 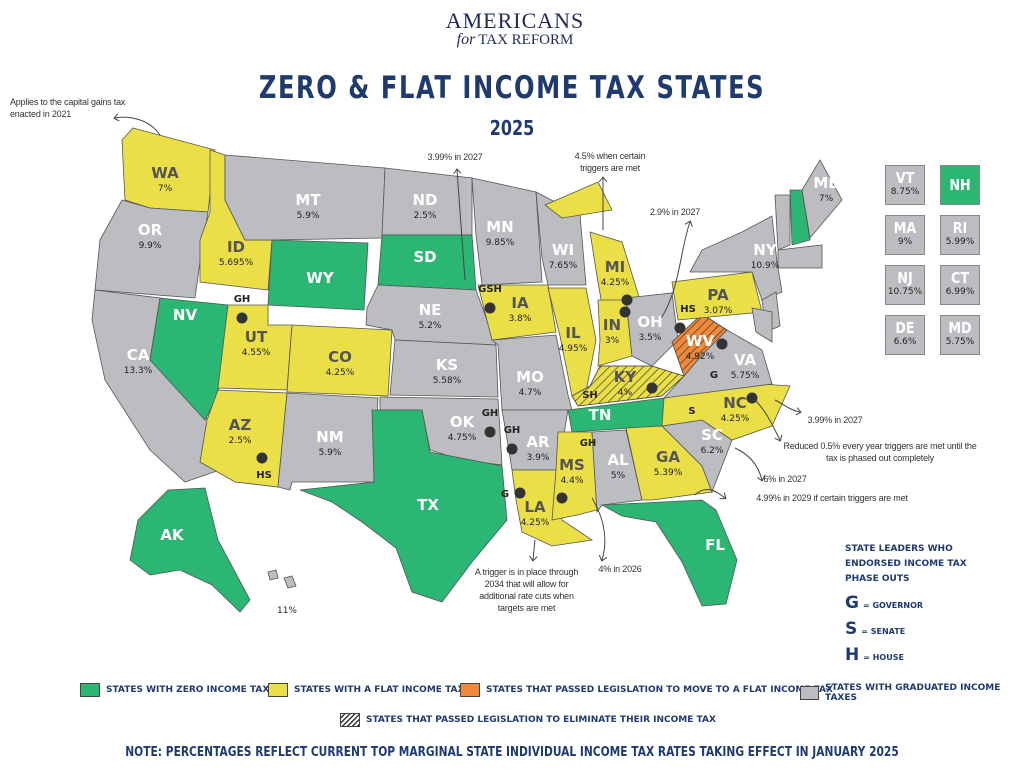 What do you see at coordinates (905, 278) in the screenshot?
I see `state-box-label: NJ` at bounding box center [905, 278].